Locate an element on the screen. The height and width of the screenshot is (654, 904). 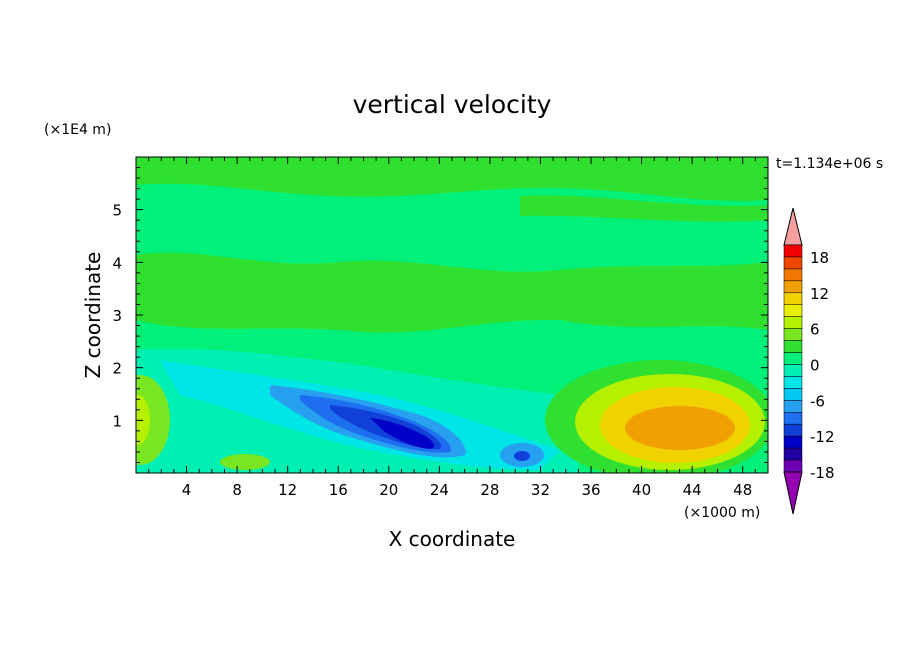
x-tick-label: 28 is located at coordinates (489, 490).